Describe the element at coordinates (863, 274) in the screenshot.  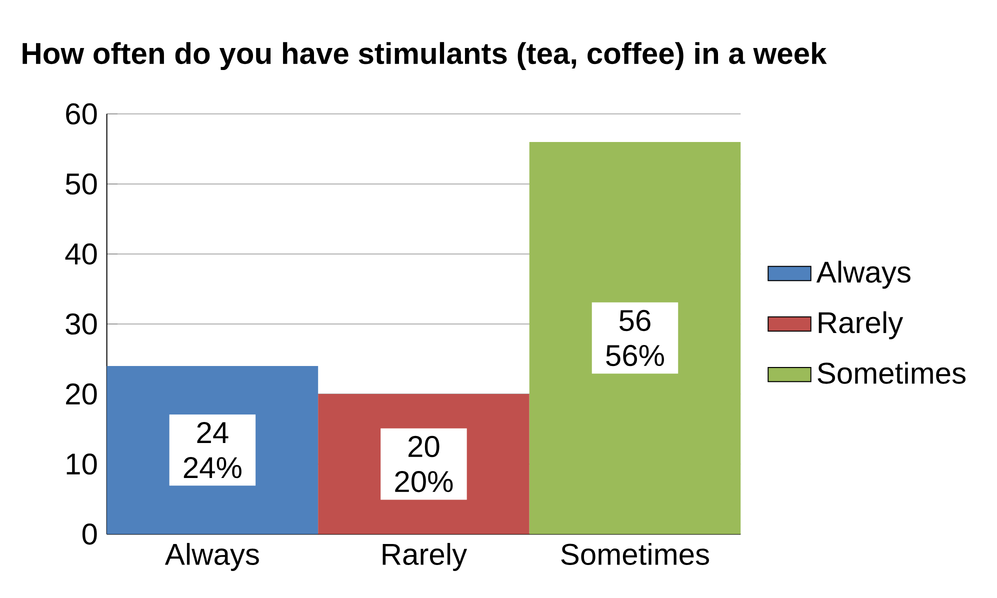
I see `legend-label: Always` at that location.